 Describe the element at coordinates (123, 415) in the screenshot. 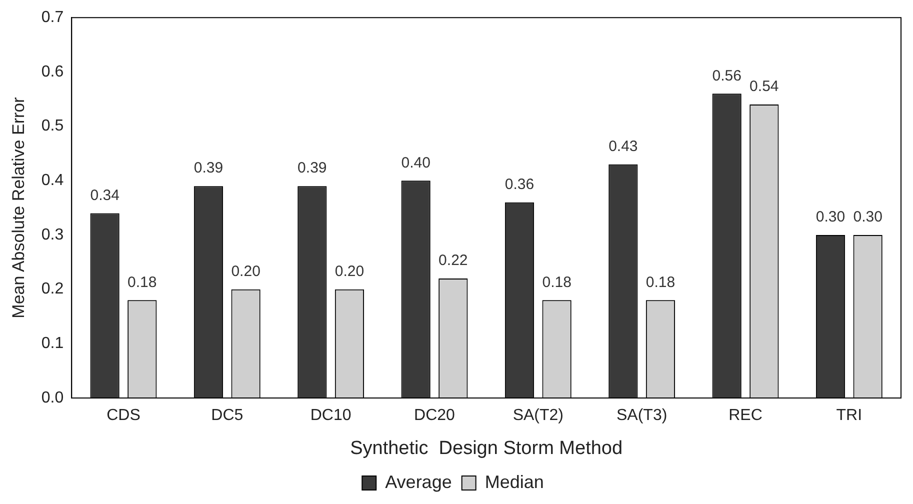

I see `x-tick-label: CDS` at that location.